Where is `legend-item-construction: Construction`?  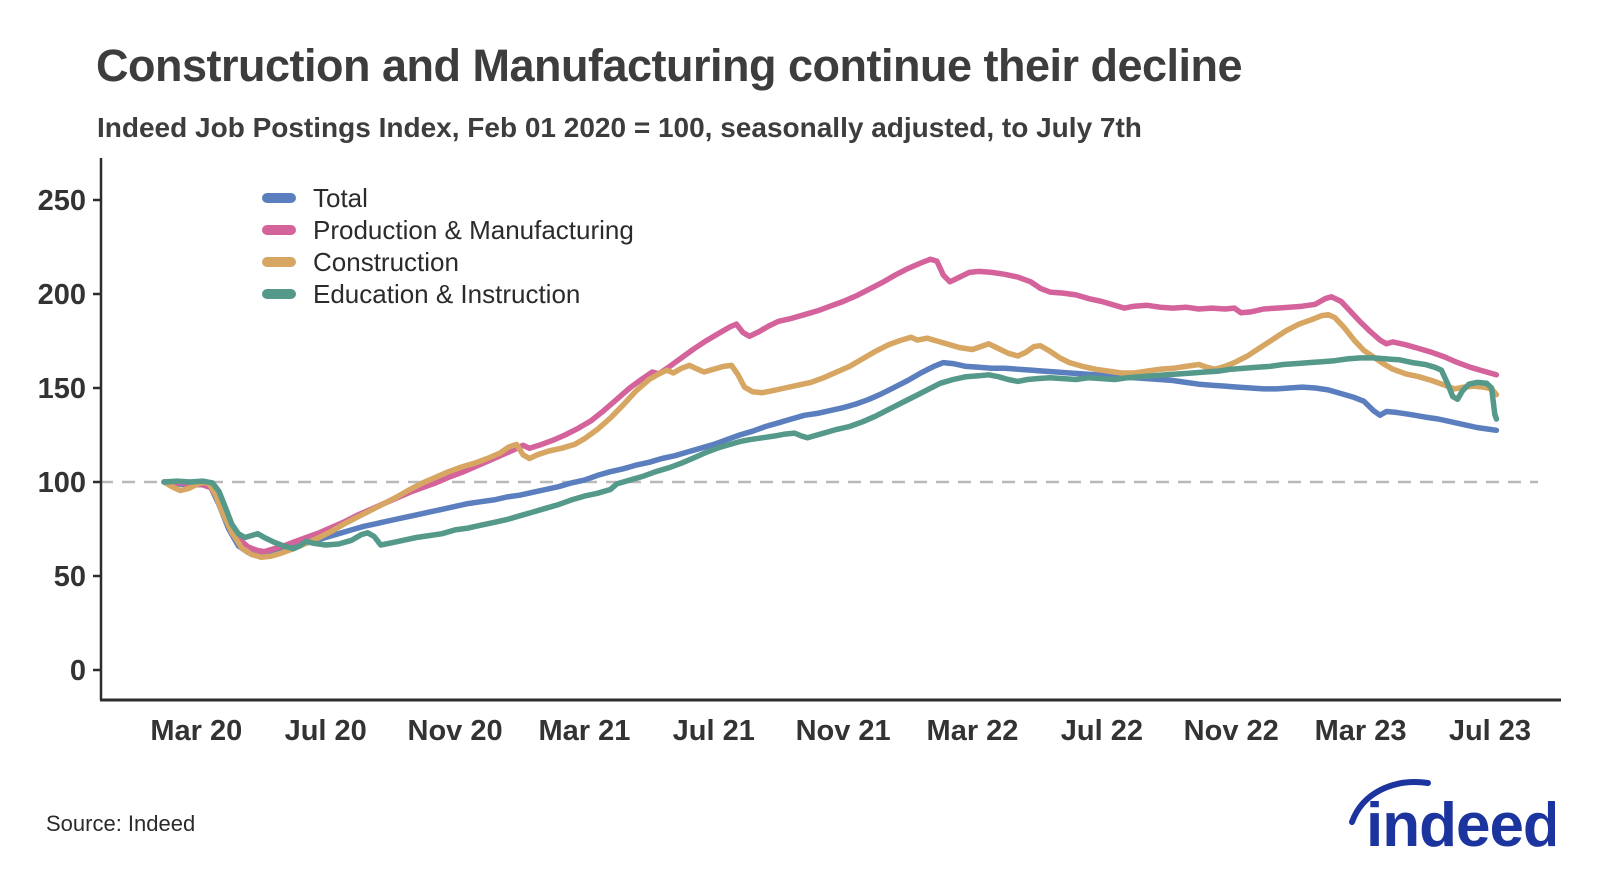 legend-item-construction: Construction is located at coordinates (448, 261).